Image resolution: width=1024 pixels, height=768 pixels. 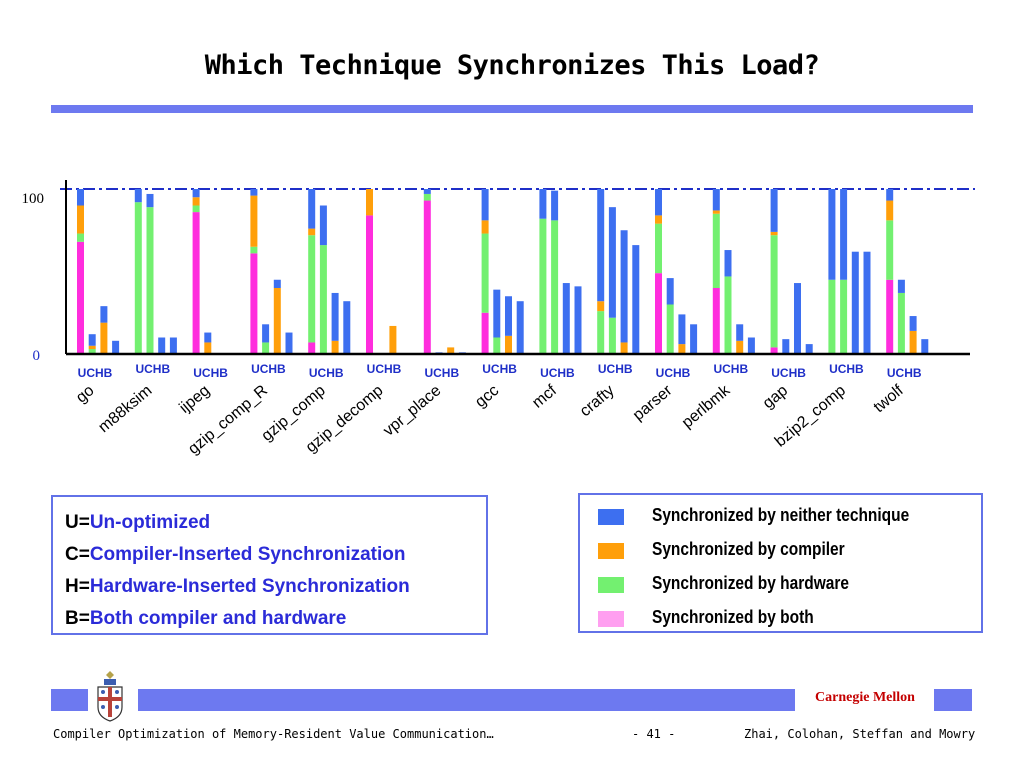 What do you see at coordinates (412, 411) in the screenshot?
I see `benchmark-label: vpr_place` at bounding box center [412, 411].